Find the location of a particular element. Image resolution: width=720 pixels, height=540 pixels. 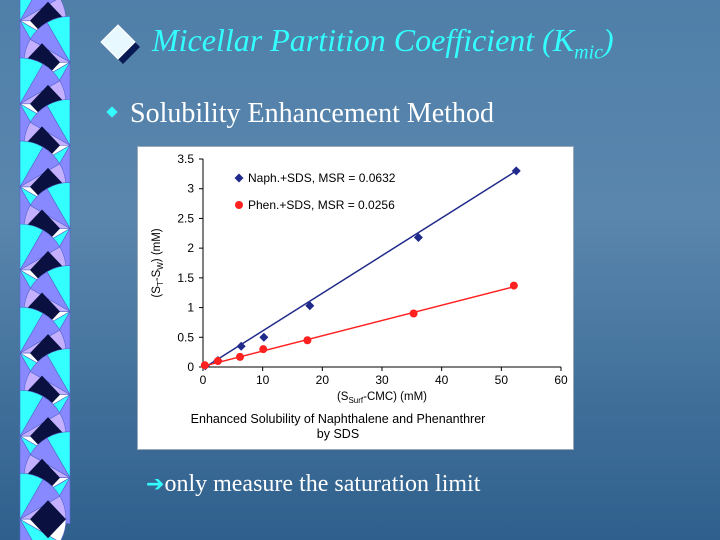

y-axis-label-part: -S is located at coordinates (157, 275).